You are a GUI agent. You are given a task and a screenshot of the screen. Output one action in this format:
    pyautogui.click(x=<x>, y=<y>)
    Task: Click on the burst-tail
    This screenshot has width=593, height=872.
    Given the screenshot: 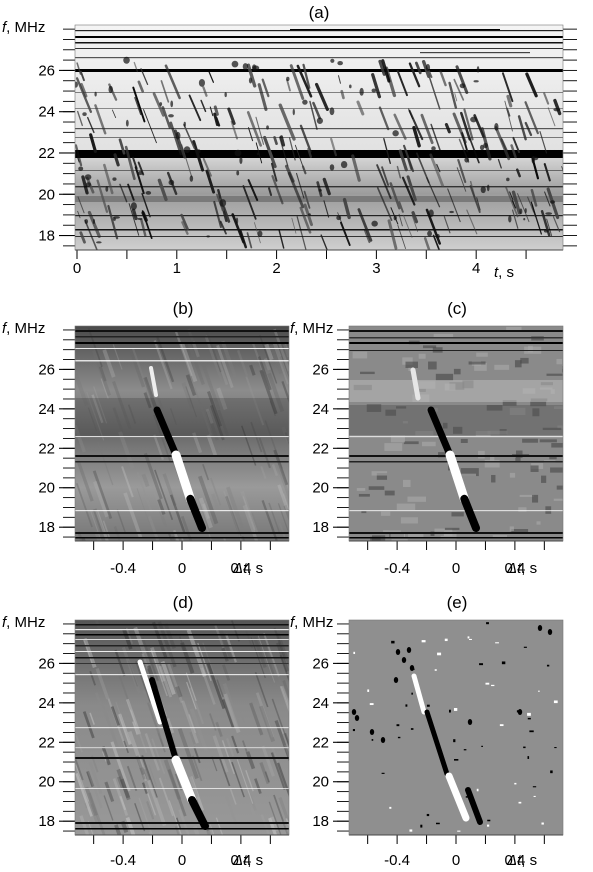 What is the action you would take?
    pyautogui.click(x=474, y=806)
    